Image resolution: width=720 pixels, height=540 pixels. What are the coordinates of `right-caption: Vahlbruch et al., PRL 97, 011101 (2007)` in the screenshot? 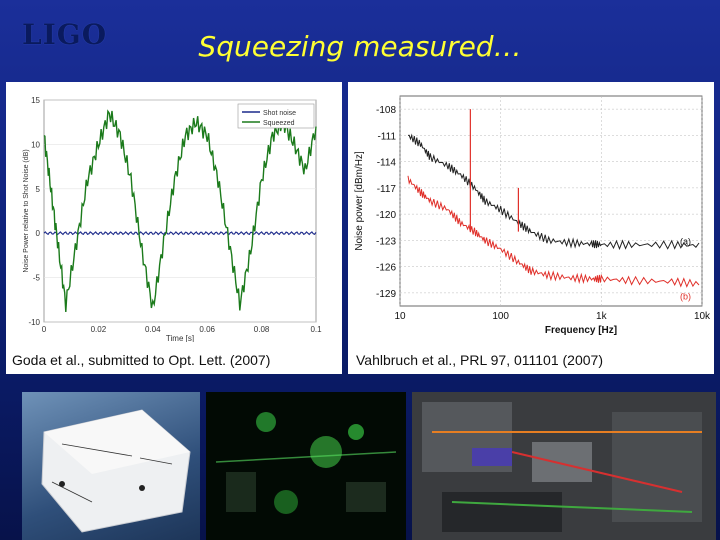 It's located at (479, 360).